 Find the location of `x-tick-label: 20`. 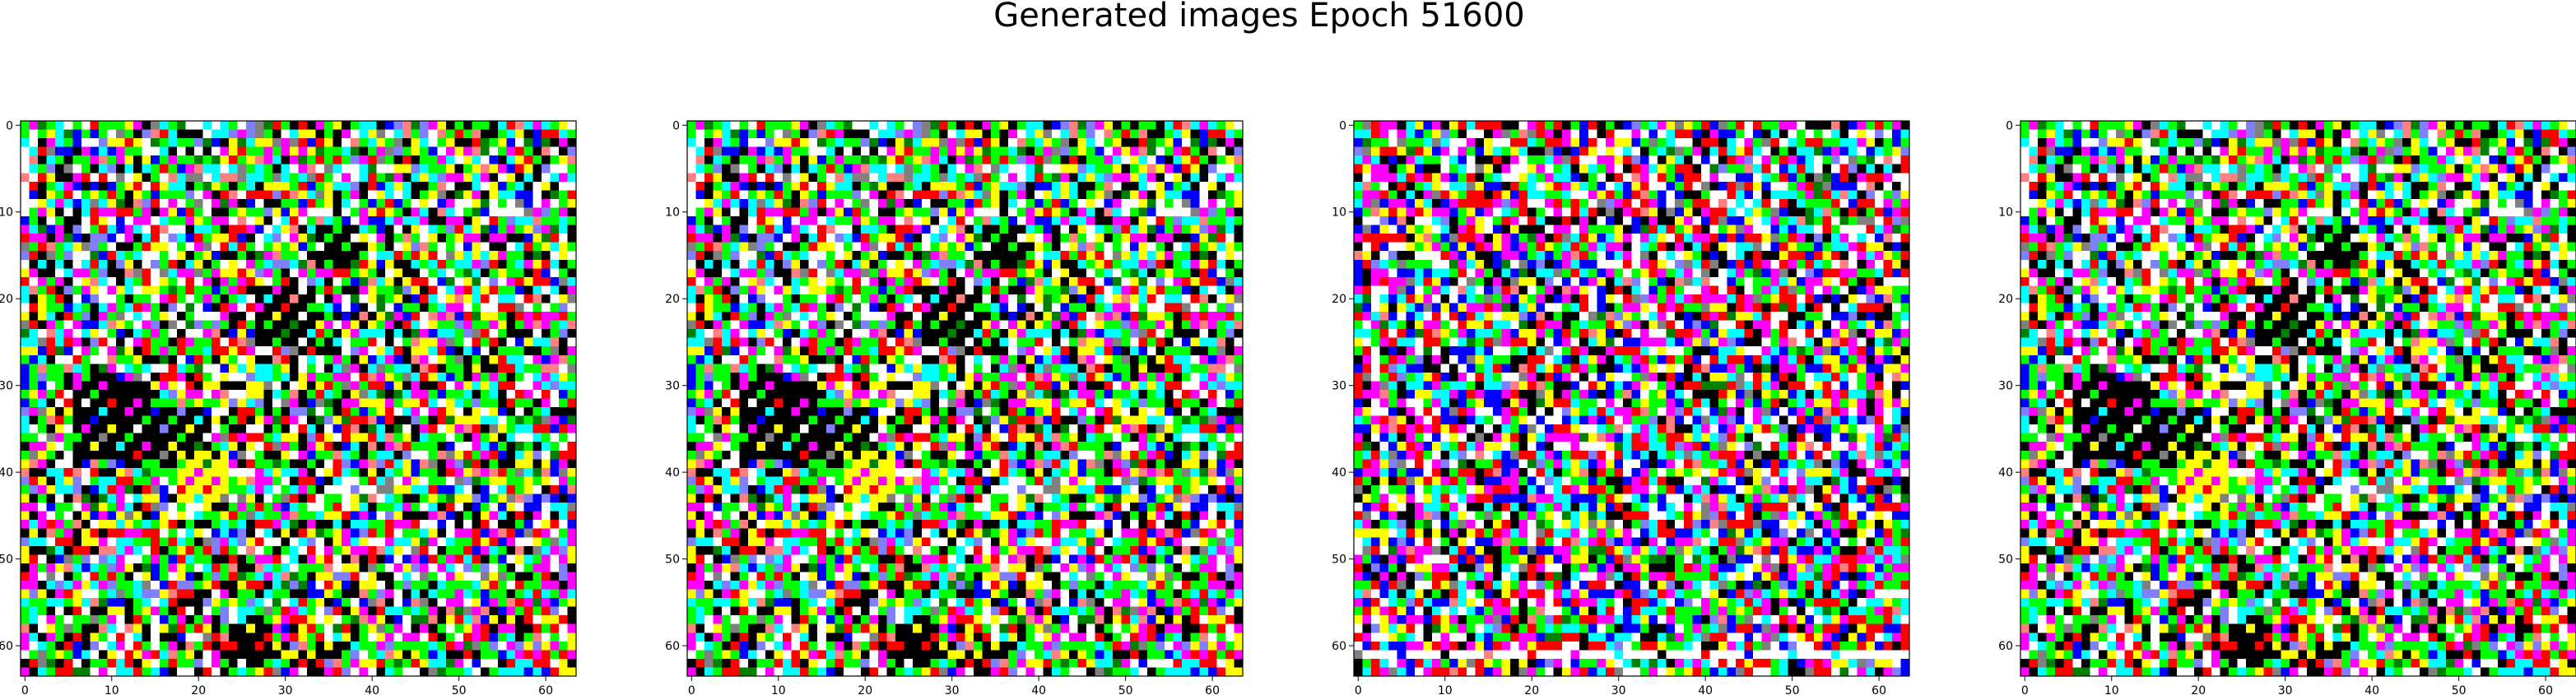

x-tick-label: 20 is located at coordinates (198, 689).